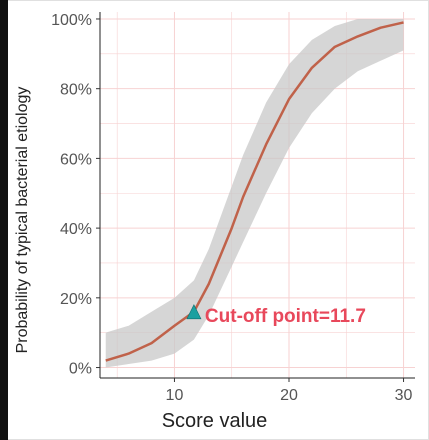 This screenshot has height=440, width=429. I want to click on x-axis-label: Score value, so click(214, 421).